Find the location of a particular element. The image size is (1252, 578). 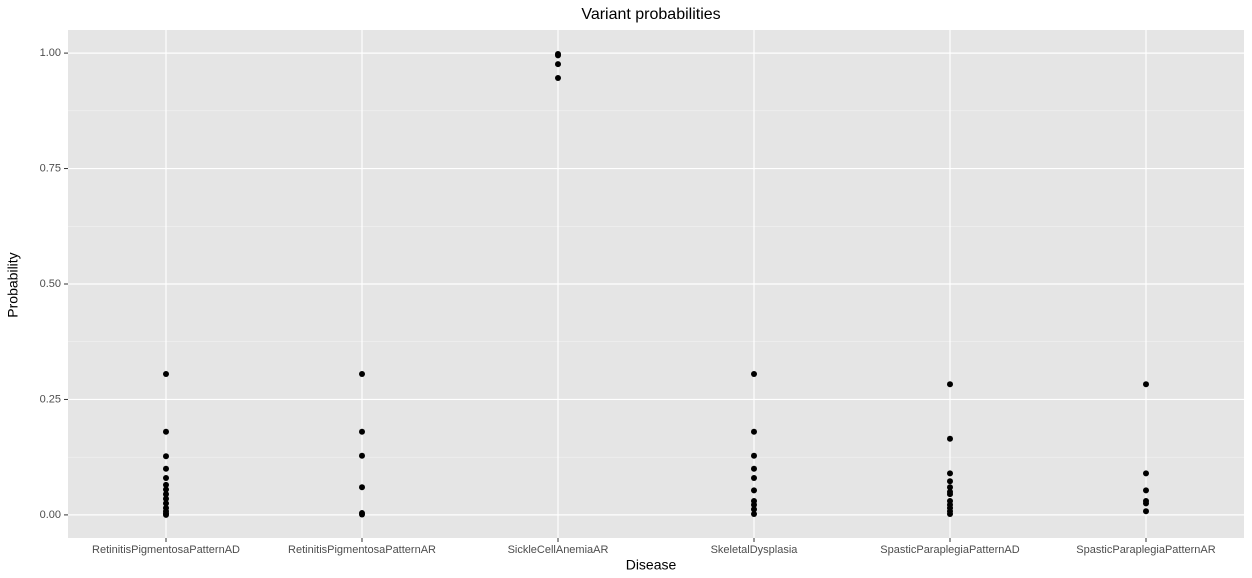

x-tick-label: RetinitisPigmentosaPatternAR is located at coordinates (362, 550).